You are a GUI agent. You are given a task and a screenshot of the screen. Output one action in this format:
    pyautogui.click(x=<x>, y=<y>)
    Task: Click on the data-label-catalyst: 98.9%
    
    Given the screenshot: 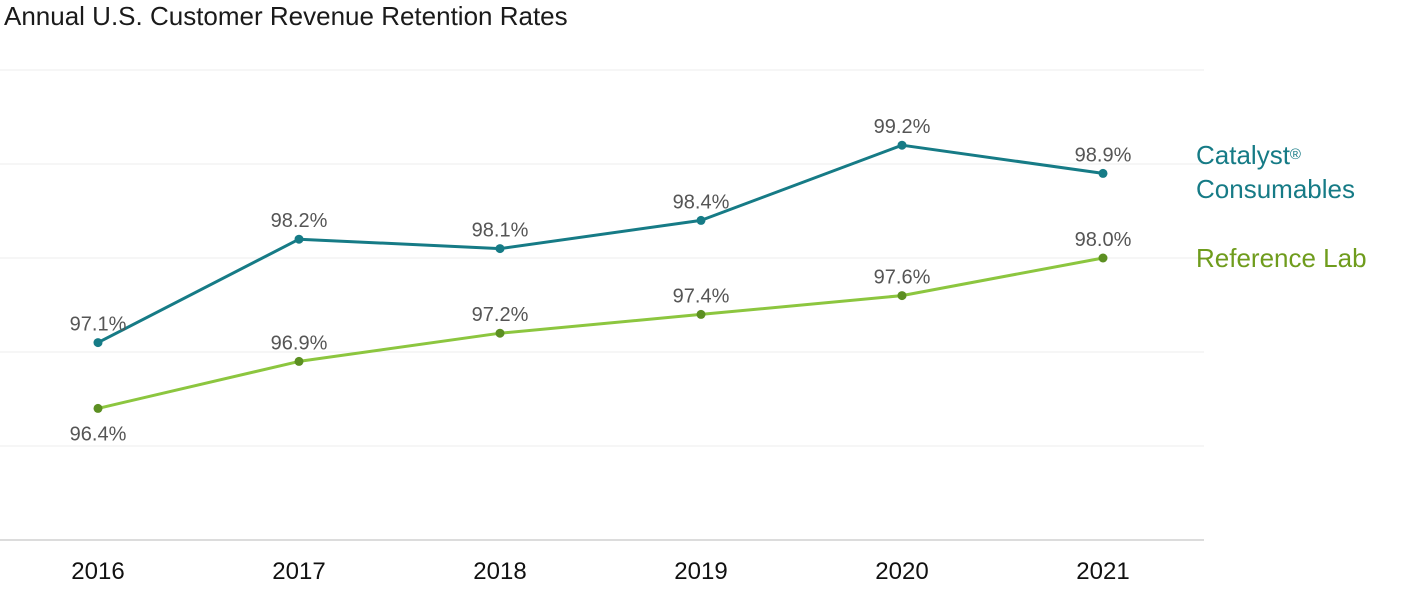 What is the action you would take?
    pyautogui.click(x=1103, y=155)
    